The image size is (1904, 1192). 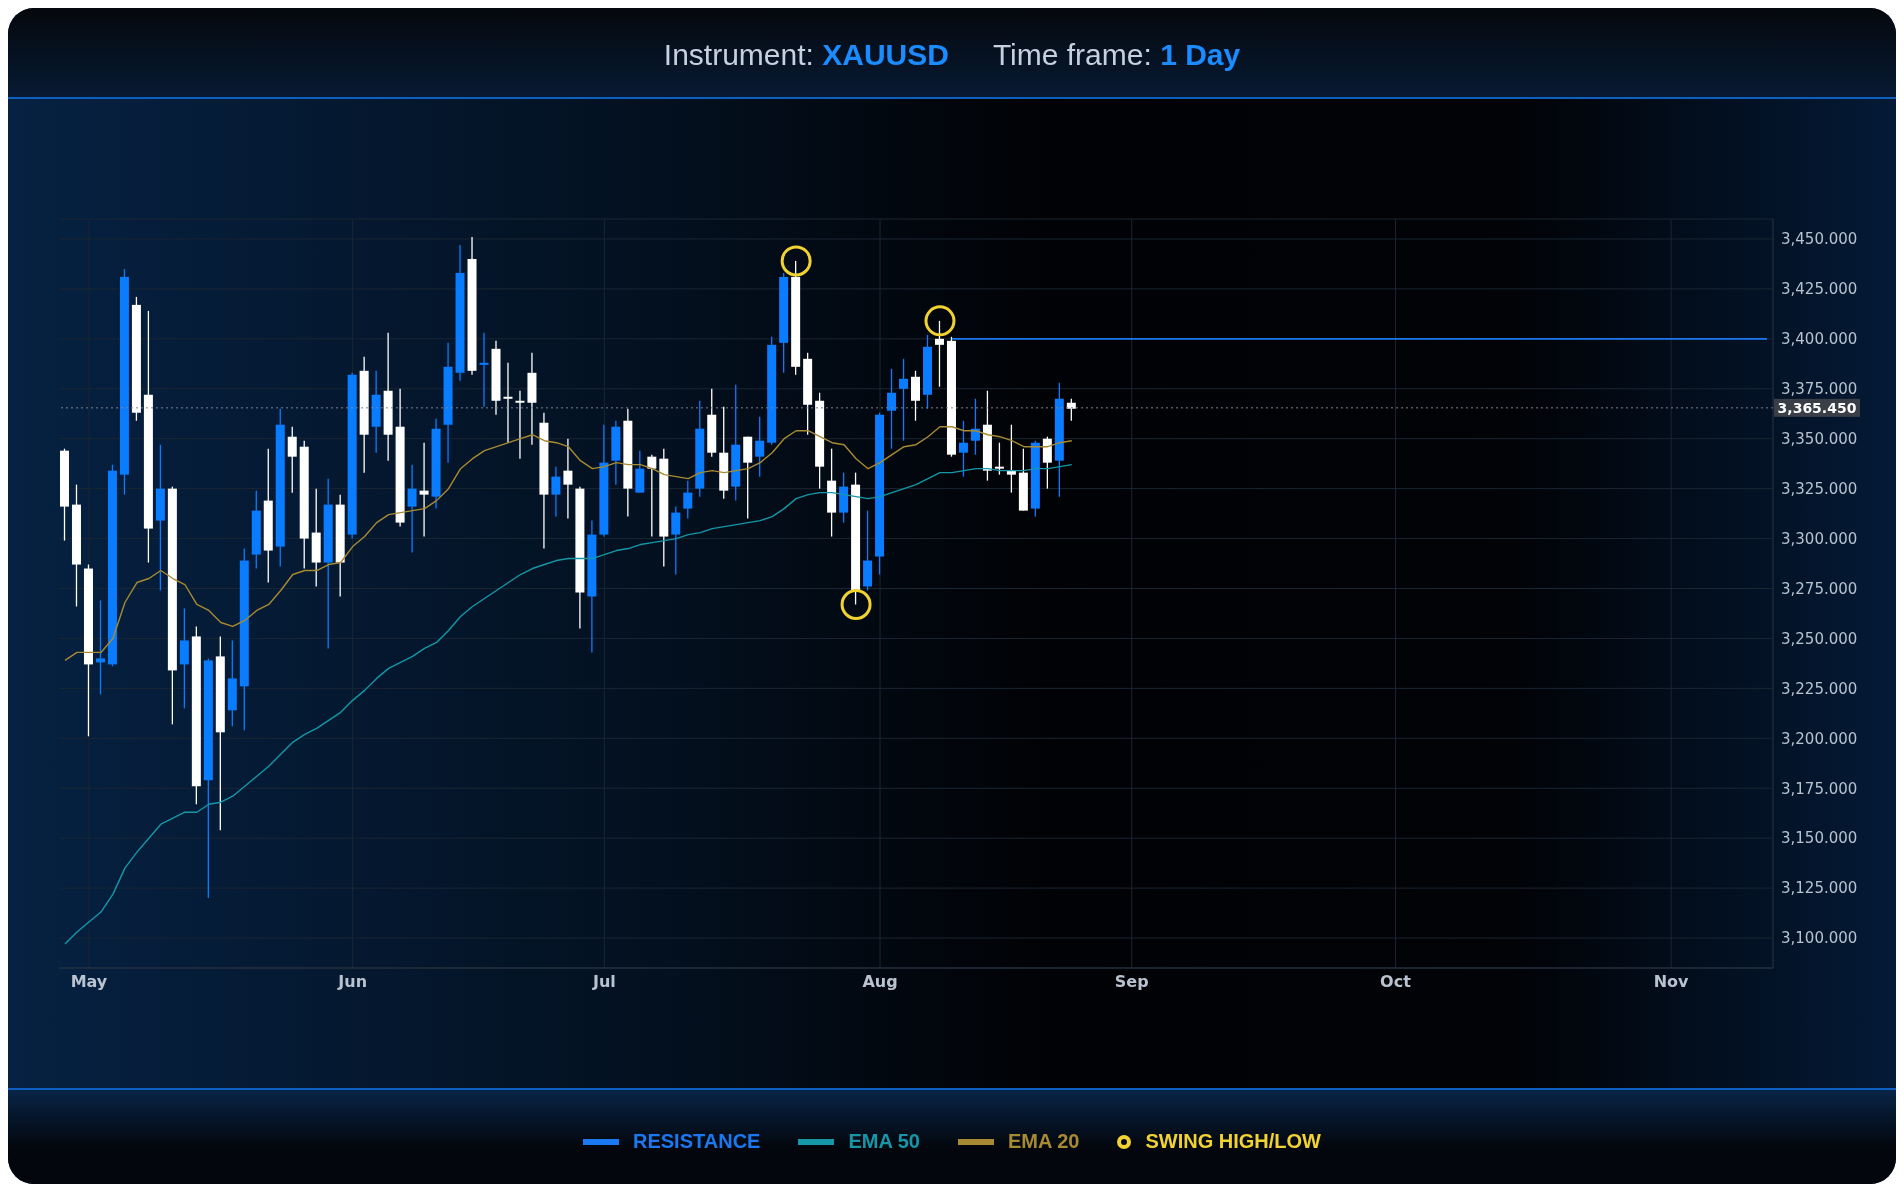 What do you see at coordinates (1819, 688) in the screenshot?
I see `y-tick-label: 3,225.000` at bounding box center [1819, 688].